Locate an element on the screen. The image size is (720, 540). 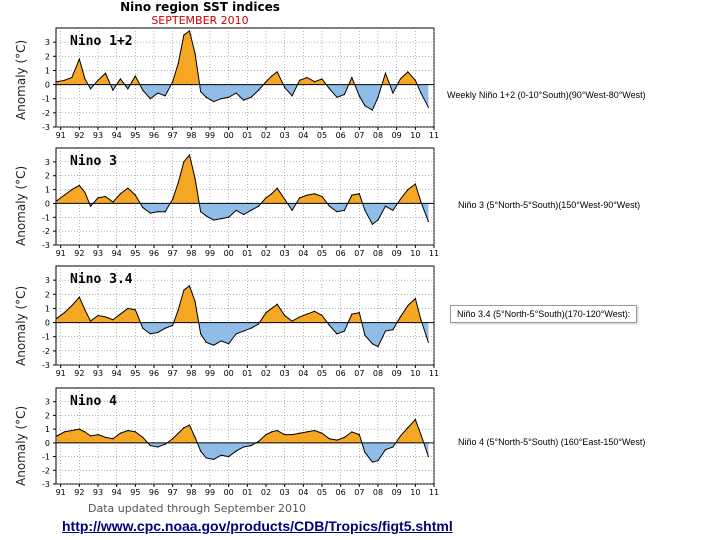
panel-label-1: Nino 1+2 is located at coordinates (101, 41).